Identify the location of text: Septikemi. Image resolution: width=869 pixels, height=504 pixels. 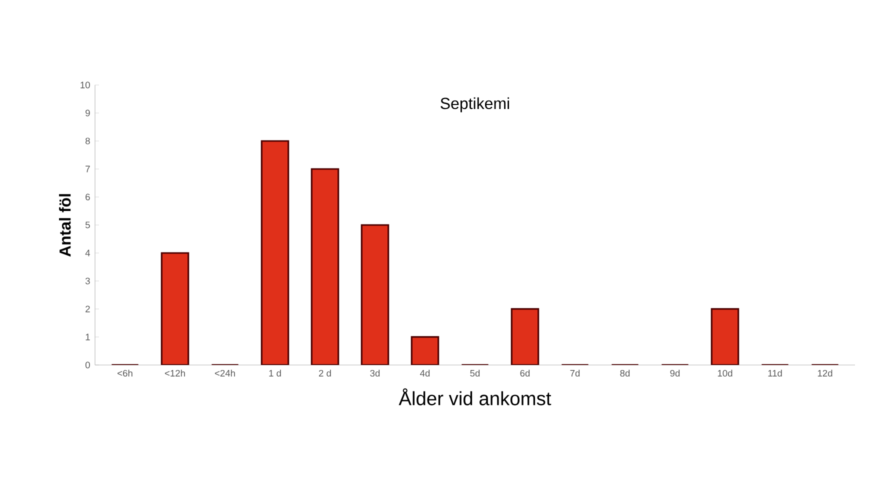
(475, 104).